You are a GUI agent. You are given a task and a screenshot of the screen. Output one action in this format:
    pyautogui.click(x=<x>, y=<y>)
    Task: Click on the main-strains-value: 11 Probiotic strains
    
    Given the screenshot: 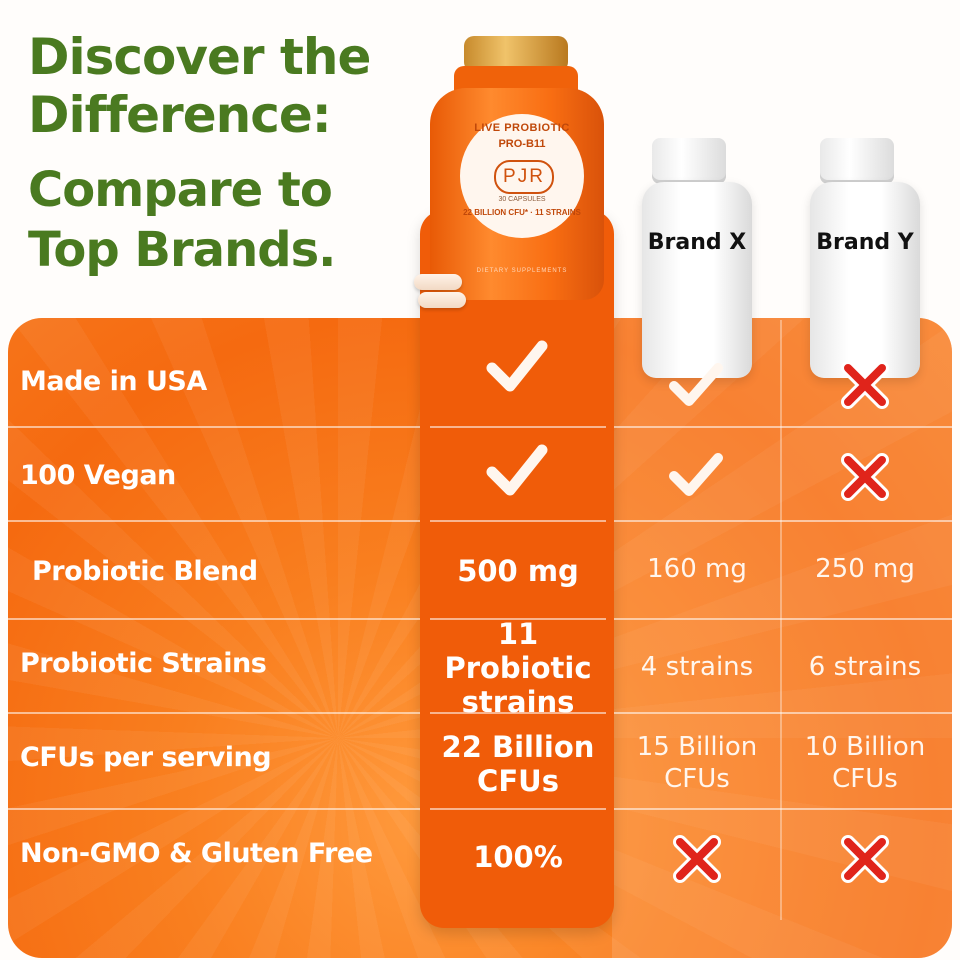 What is the action you would take?
    pyautogui.click(x=518, y=668)
    